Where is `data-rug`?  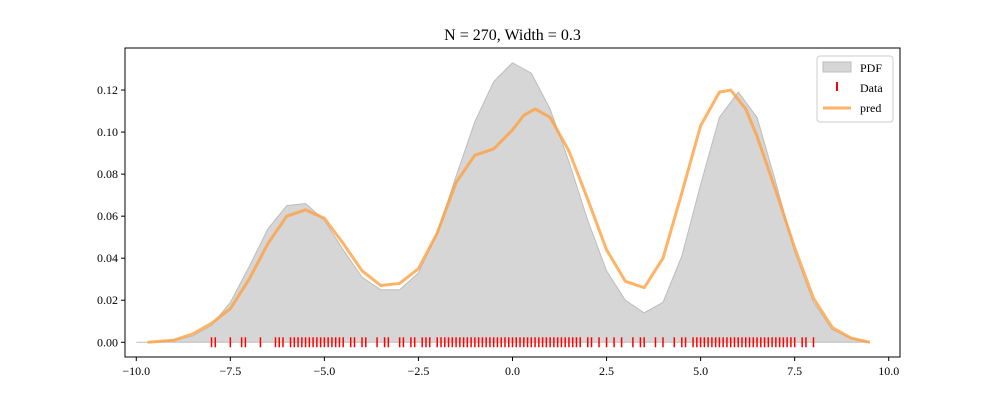 data-rug is located at coordinates (512, 342).